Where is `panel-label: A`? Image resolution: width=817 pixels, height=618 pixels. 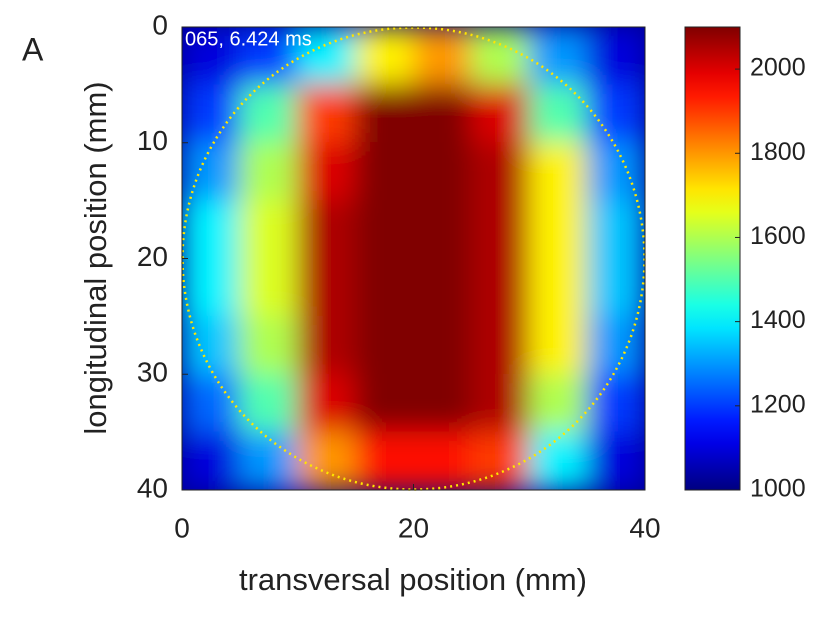 panel-label: A is located at coordinates (33, 49).